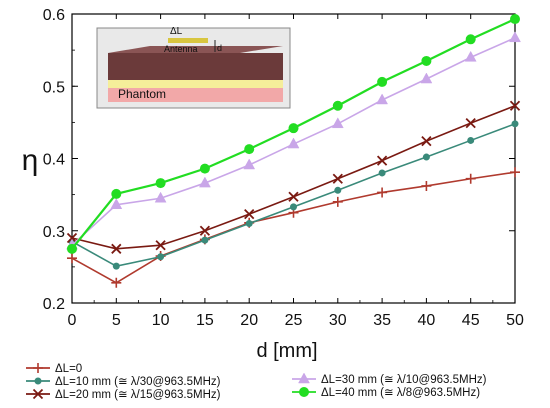 This screenshot has width=550, height=408. I want to click on legend-item-3: ΔL=30 mm (≅ λ/10@963.5MHz), so click(389, 379).